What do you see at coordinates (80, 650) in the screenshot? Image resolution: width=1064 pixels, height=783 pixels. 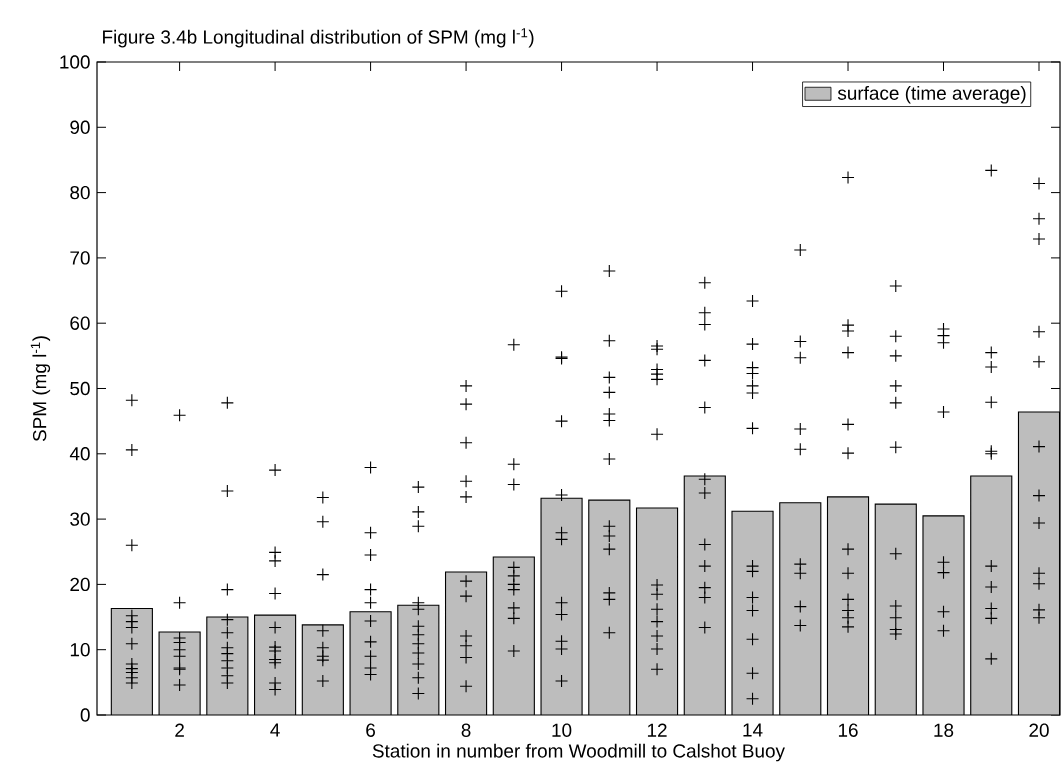 I see `y-tick-label: 10` at bounding box center [80, 650].